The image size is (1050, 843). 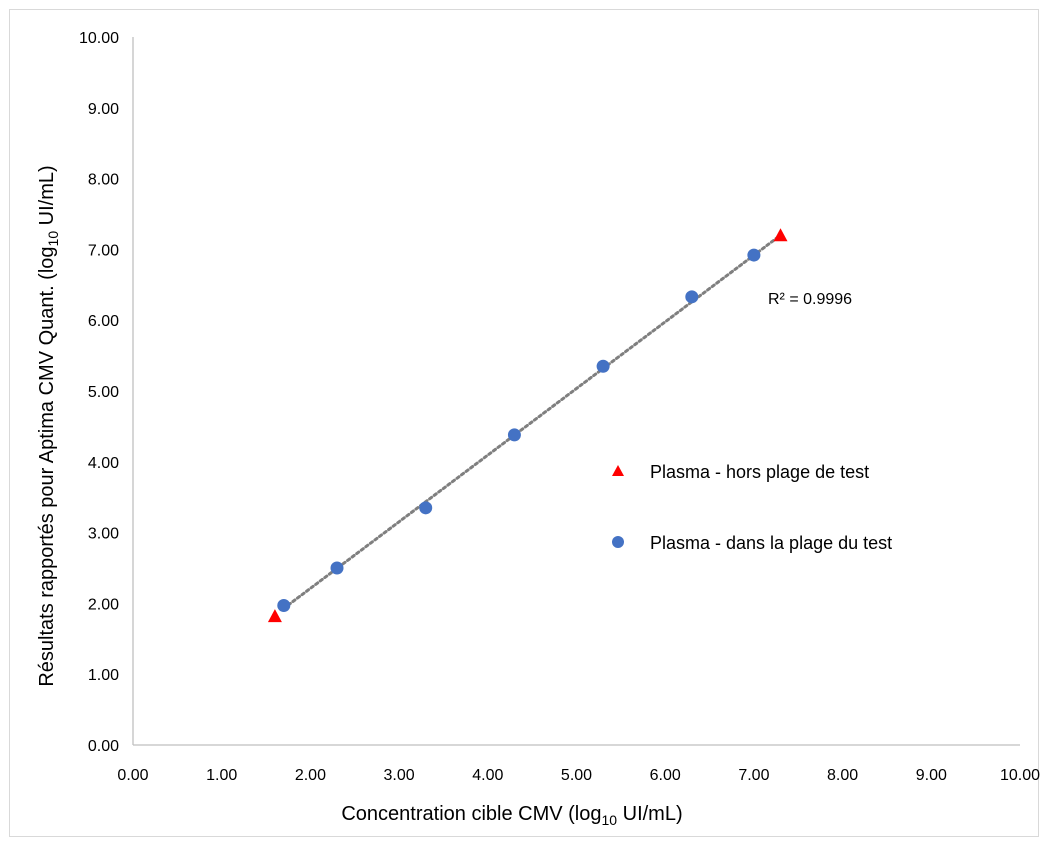 I want to click on r-squared-label: R² = 0.9996, so click(x=810, y=299).